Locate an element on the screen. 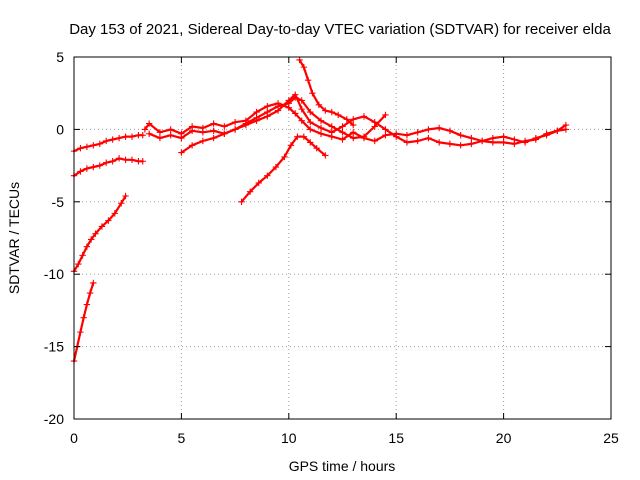 The width and height of the screenshot is (640, 480). y-tick-label: -20 is located at coordinates (54, 419).